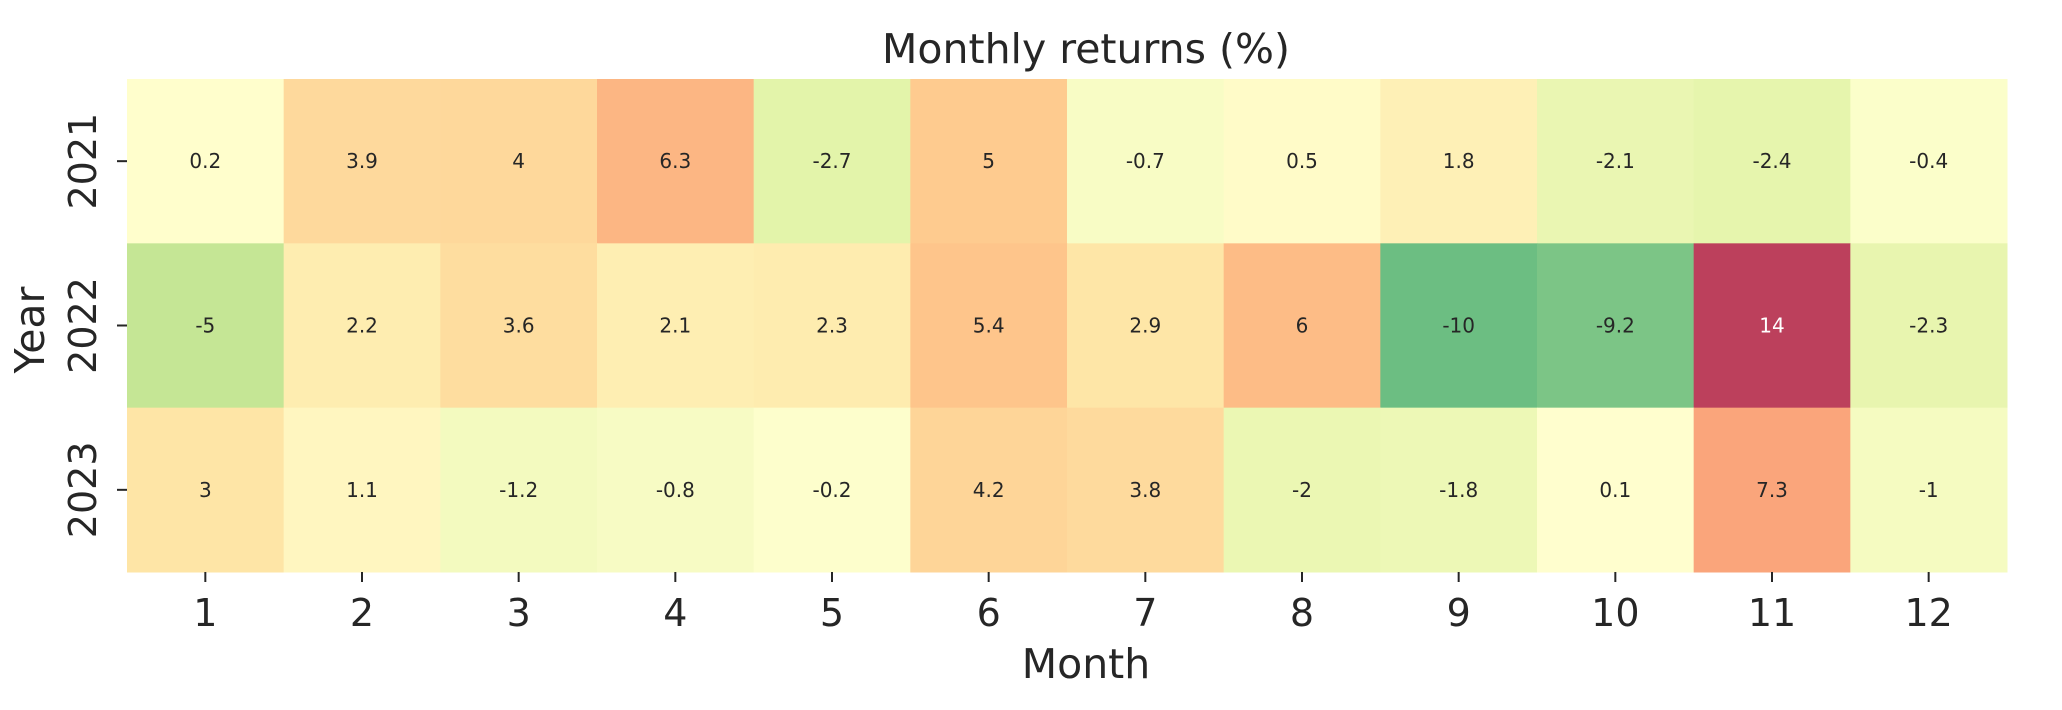 The height and width of the screenshot is (710, 2062). Describe the element at coordinates (83, 161) in the screenshot. I see `y-tick-label-2021: 2021` at that location.